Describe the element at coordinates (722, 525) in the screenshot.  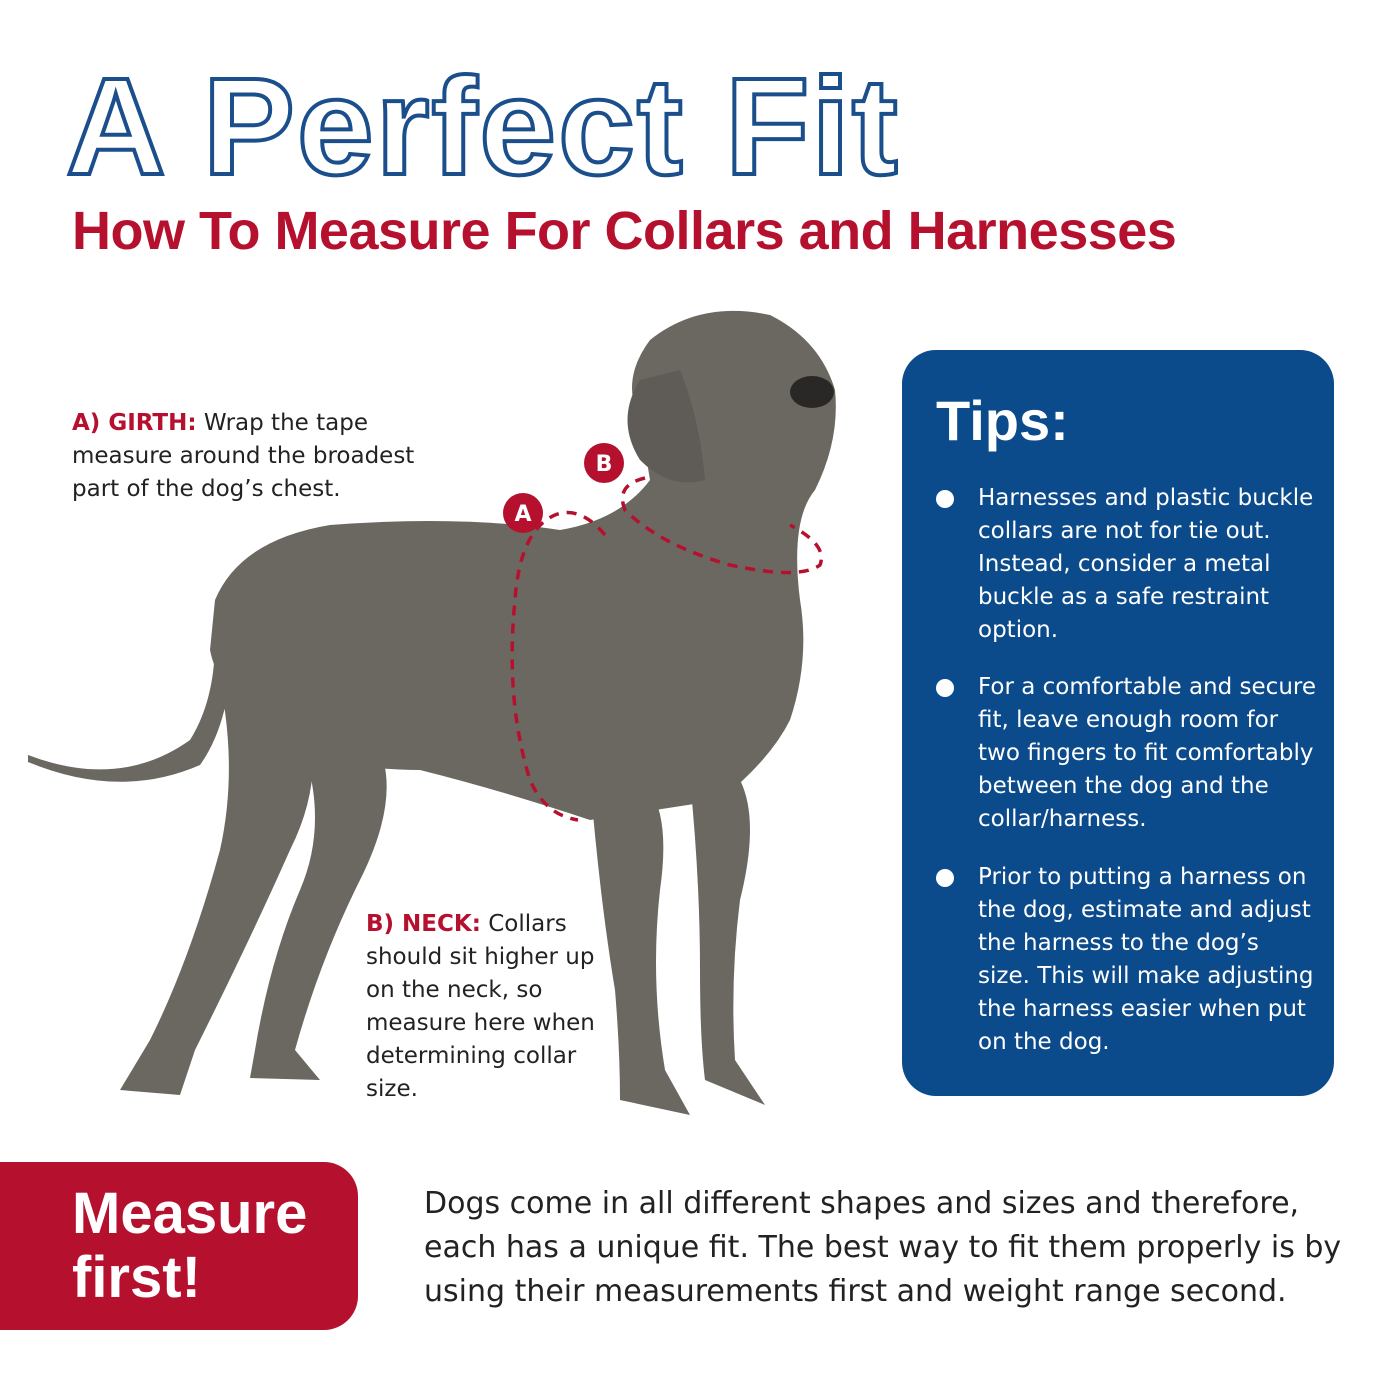
I see `neck-measure-line` at that location.